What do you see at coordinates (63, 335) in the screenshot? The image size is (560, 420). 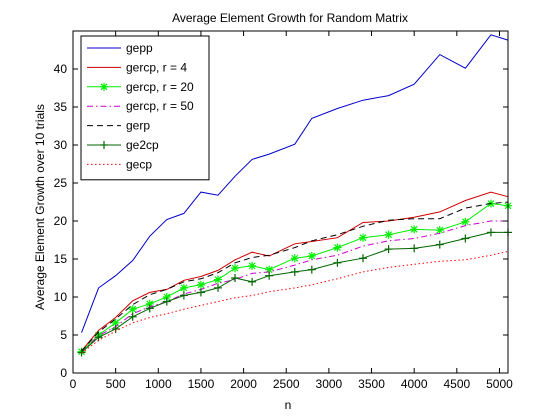 I see `y-tick-label: 5` at bounding box center [63, 335].